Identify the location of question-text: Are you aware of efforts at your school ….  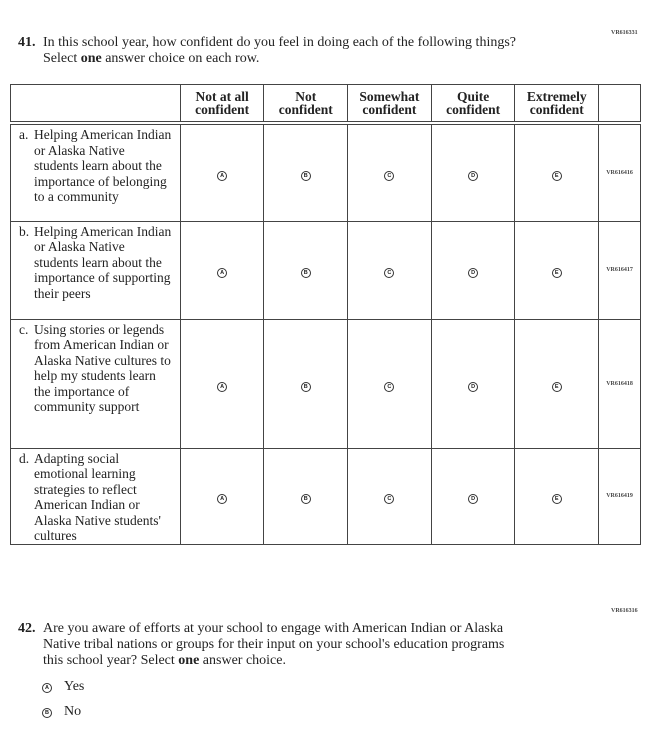
(273, 628).